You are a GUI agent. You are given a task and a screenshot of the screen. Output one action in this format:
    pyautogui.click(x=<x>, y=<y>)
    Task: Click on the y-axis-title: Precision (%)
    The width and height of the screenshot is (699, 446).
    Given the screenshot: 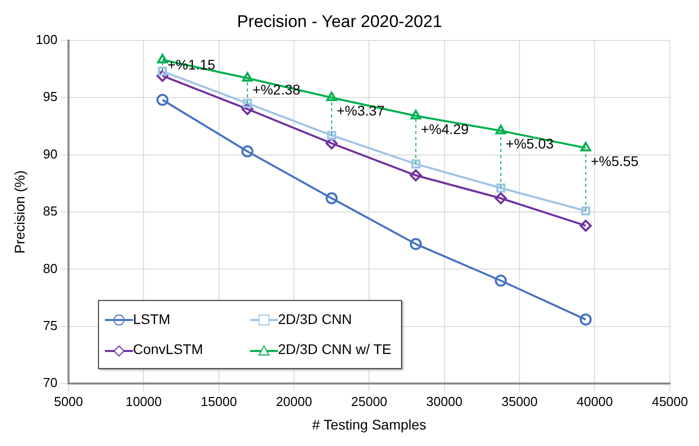 What is the action you would take?
    pyautogui.click(x=19, y=212)
    